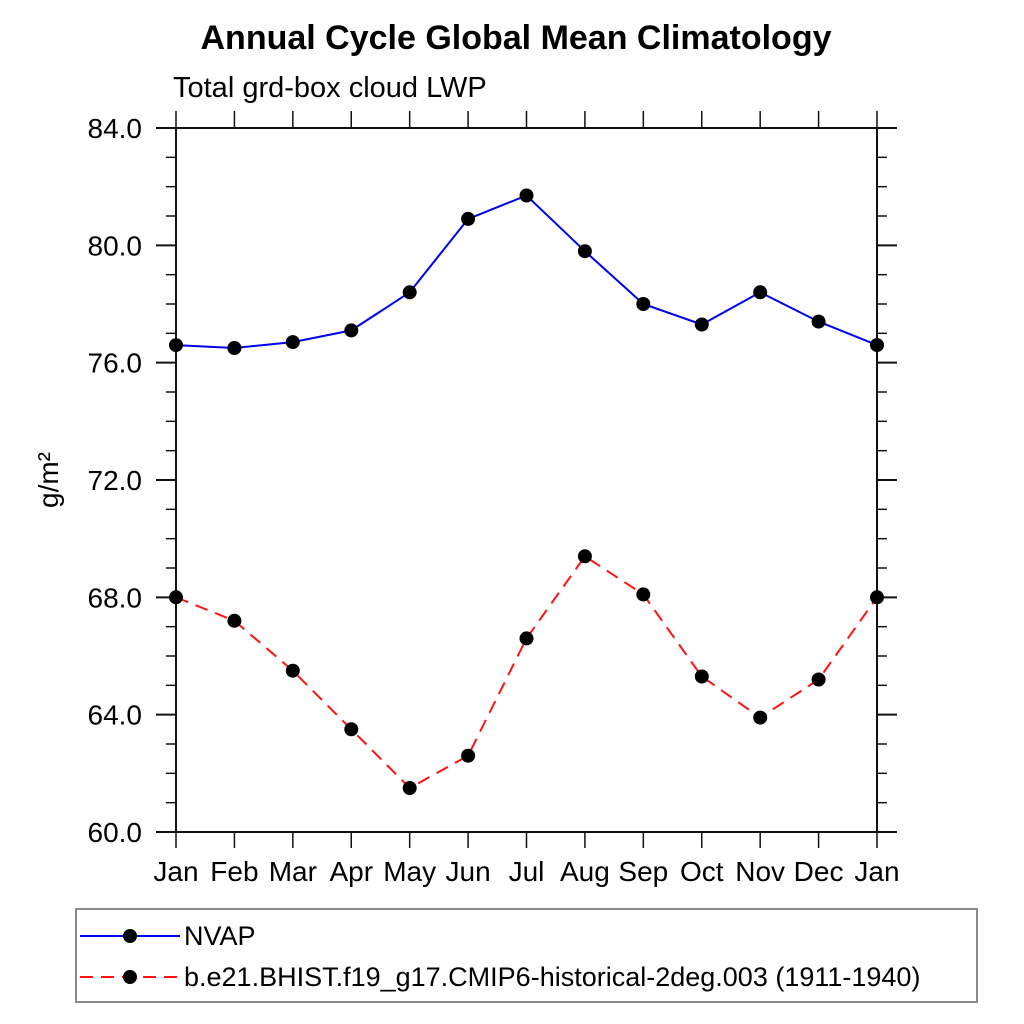 The height and width of the screenshot is (1024, 1024). I want to click on x-tick-label: May, so click(409, 871).